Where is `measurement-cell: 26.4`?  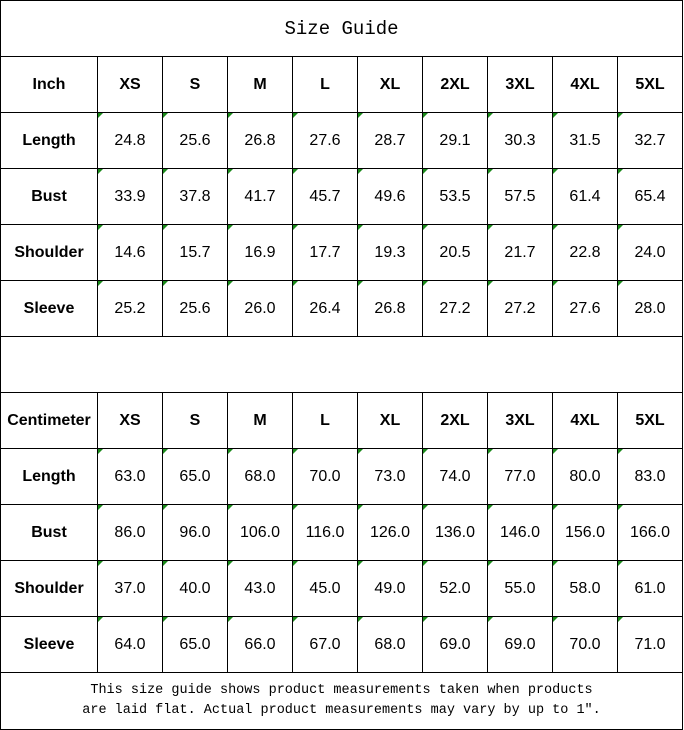
measurement-cell: 26.4 is located at coordinates (325, 308).